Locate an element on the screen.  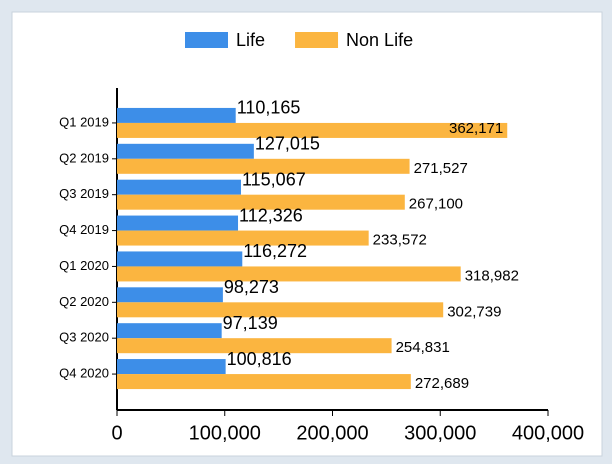
y-tick-label: Q4 2020 is located at coordinates (84, 373).